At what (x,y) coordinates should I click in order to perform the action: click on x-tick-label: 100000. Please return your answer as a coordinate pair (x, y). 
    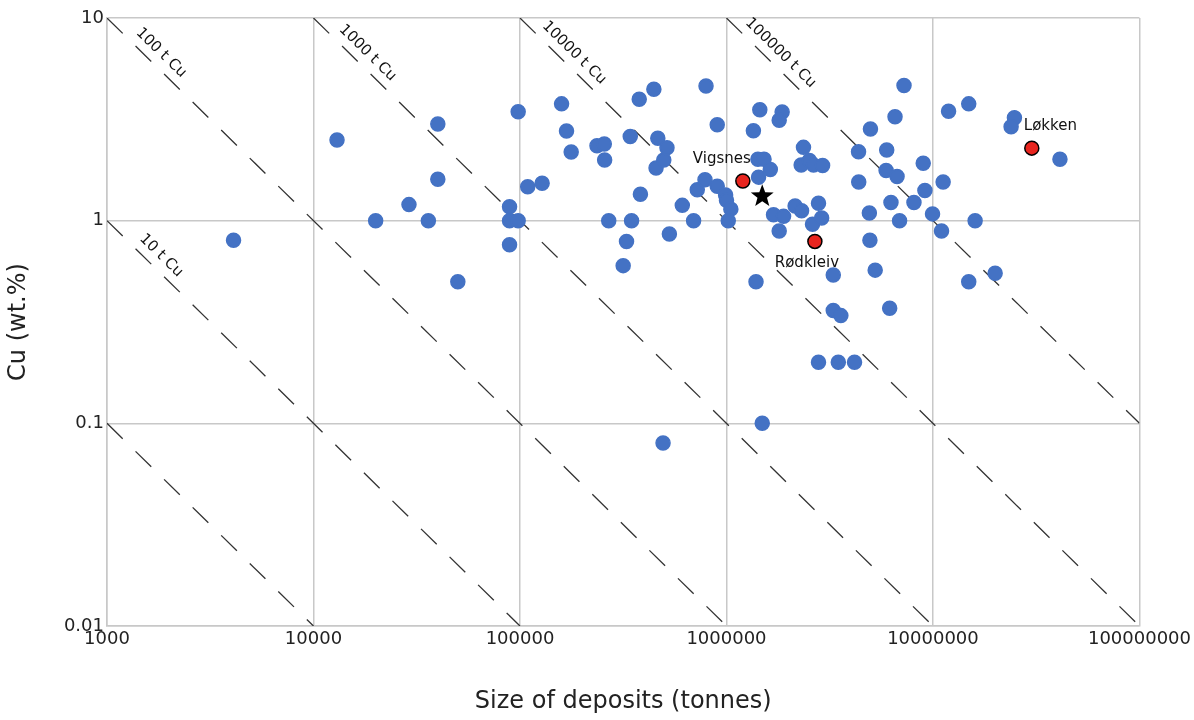
    Looking at the image, I should click on (520, 638).